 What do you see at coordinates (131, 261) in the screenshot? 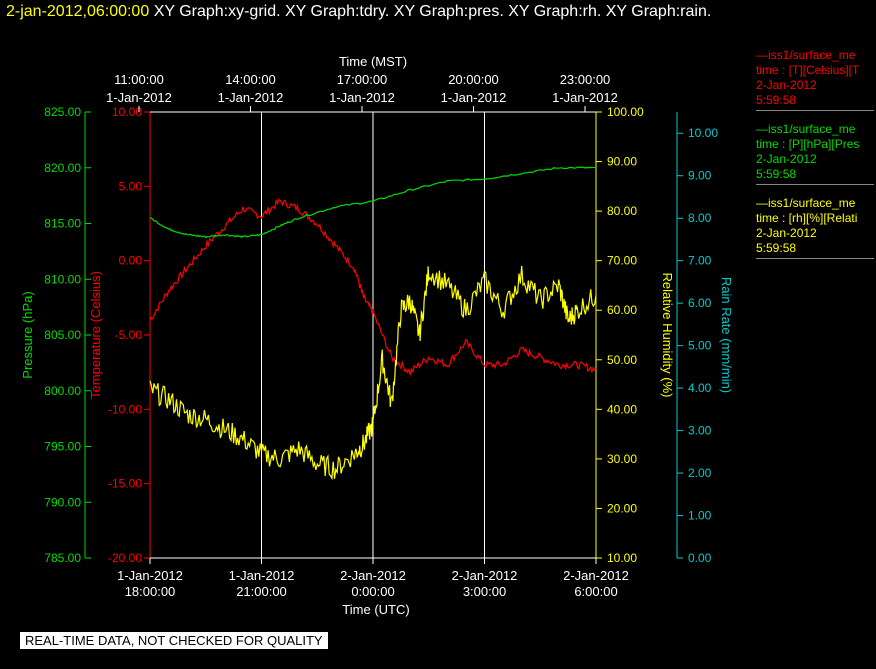
I see `temperature-tick-label: 0.00` at bounding box center [131, 261].